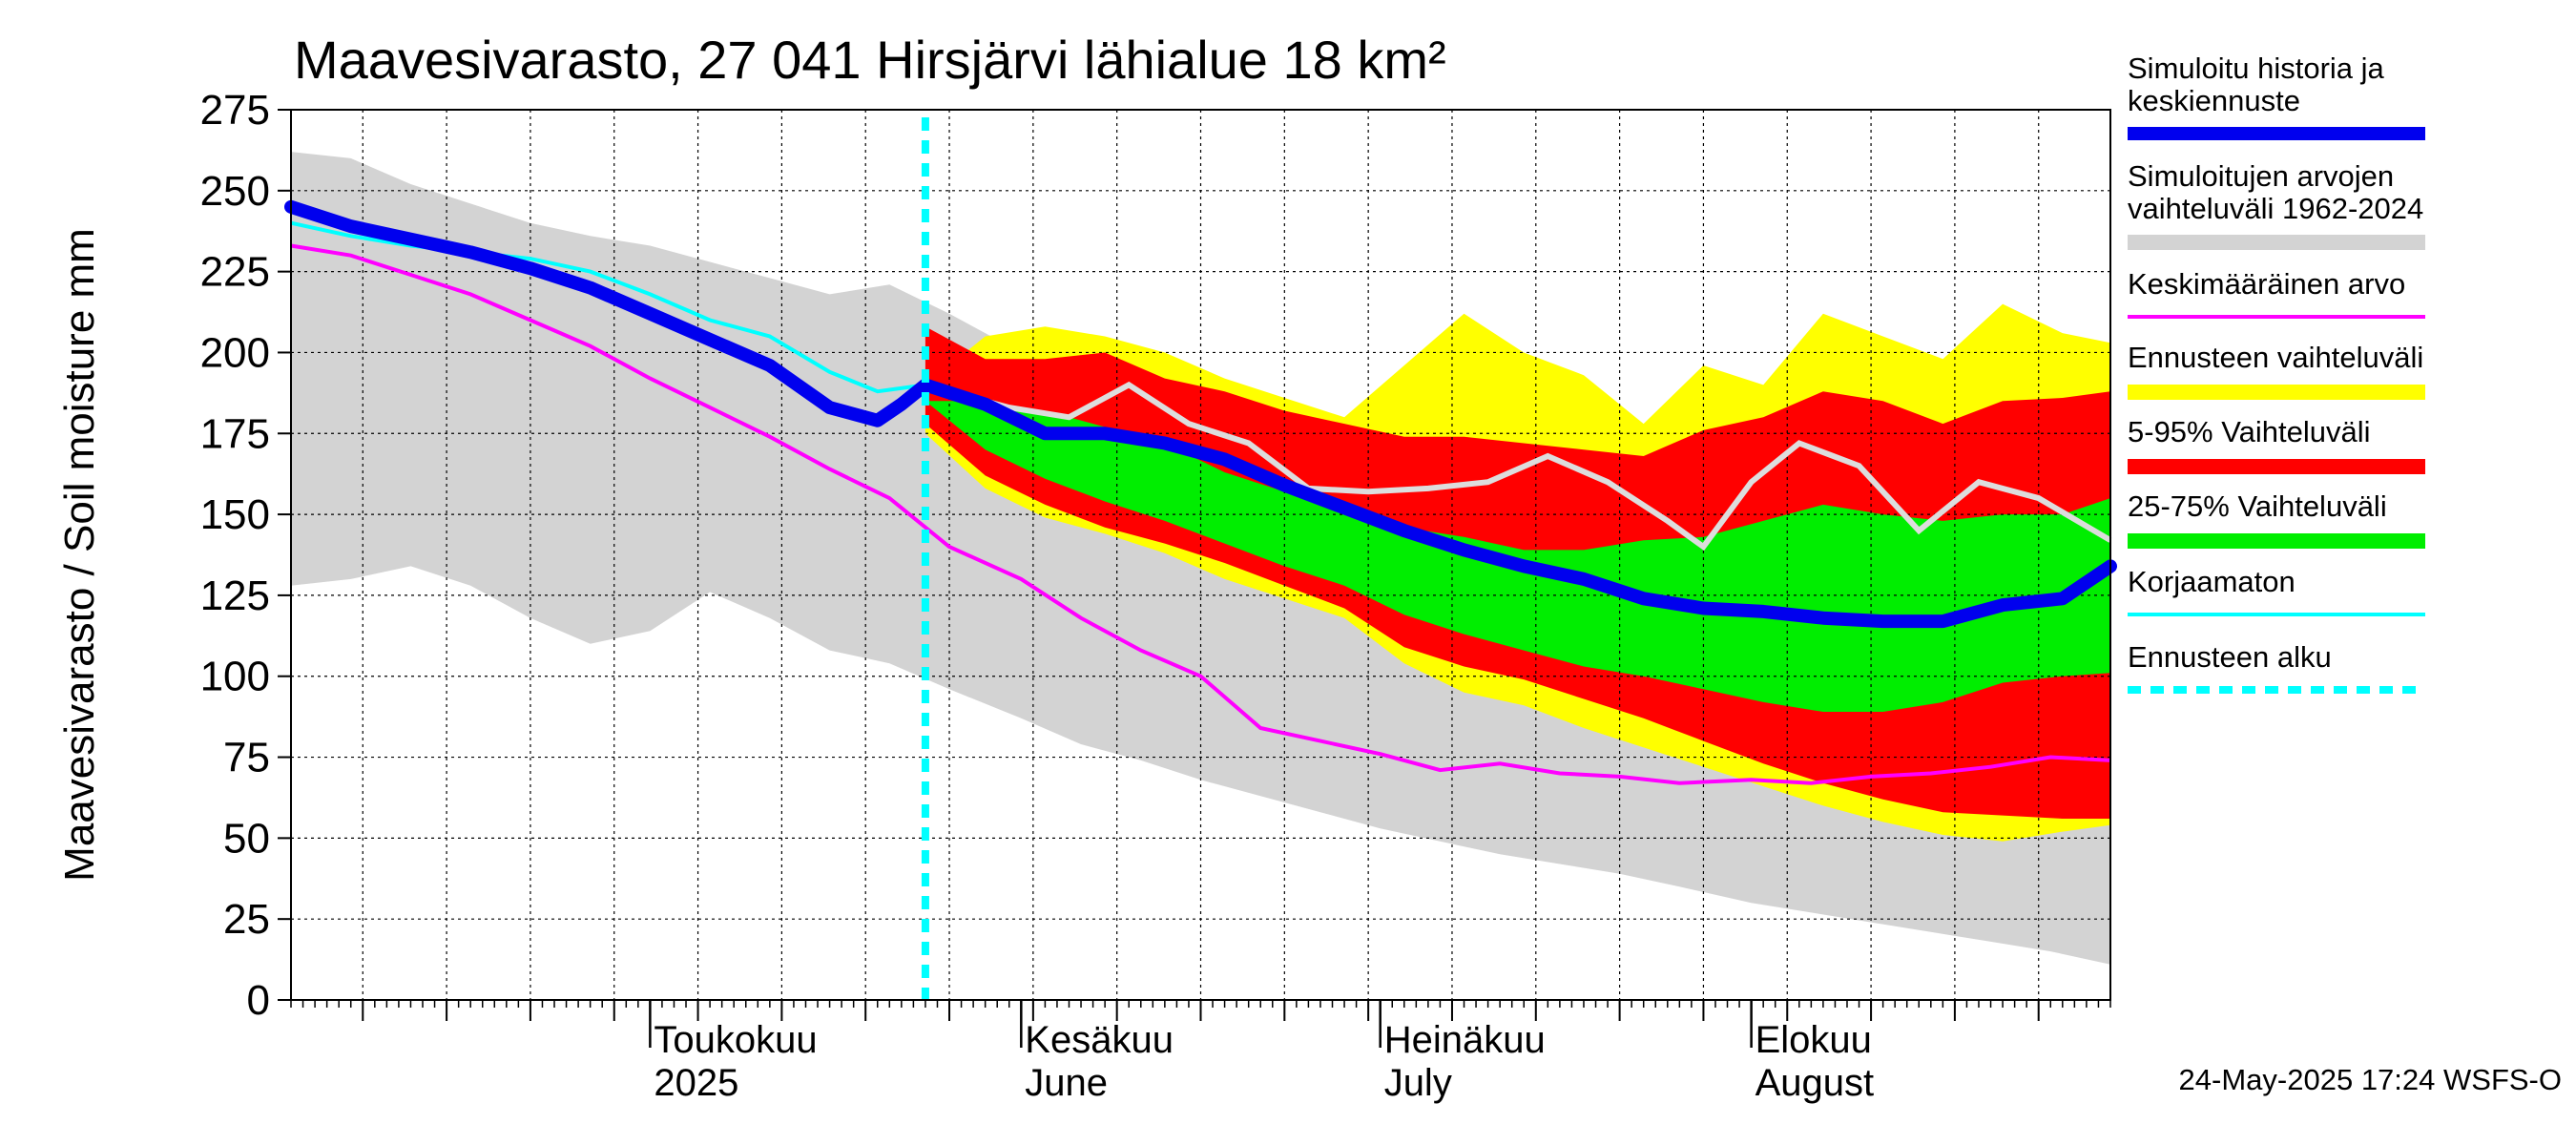  Describe the element at coordinates (1518, 467) in the screenshot. I see `forecast-light-line` at that location.